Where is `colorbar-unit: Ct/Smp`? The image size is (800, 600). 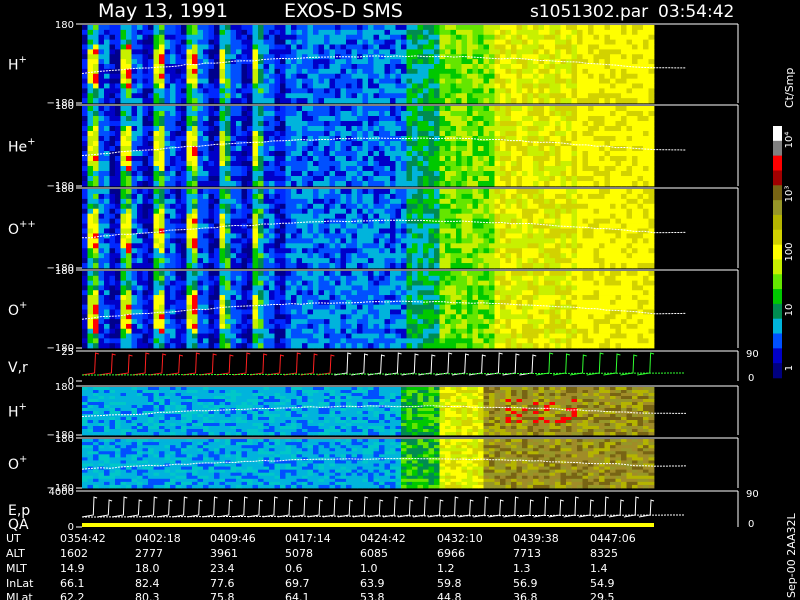
colorbar-unit: Ct/Smp is located at coordinates (789, 88).